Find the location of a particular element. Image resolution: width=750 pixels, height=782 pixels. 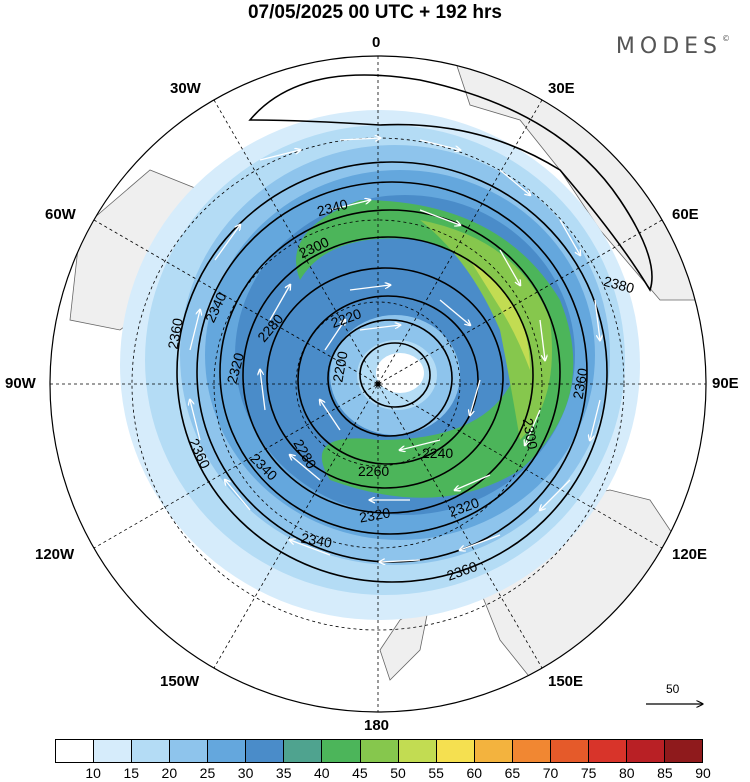

colorbar-tick-label: 45 is located at coordinates (360, 773).